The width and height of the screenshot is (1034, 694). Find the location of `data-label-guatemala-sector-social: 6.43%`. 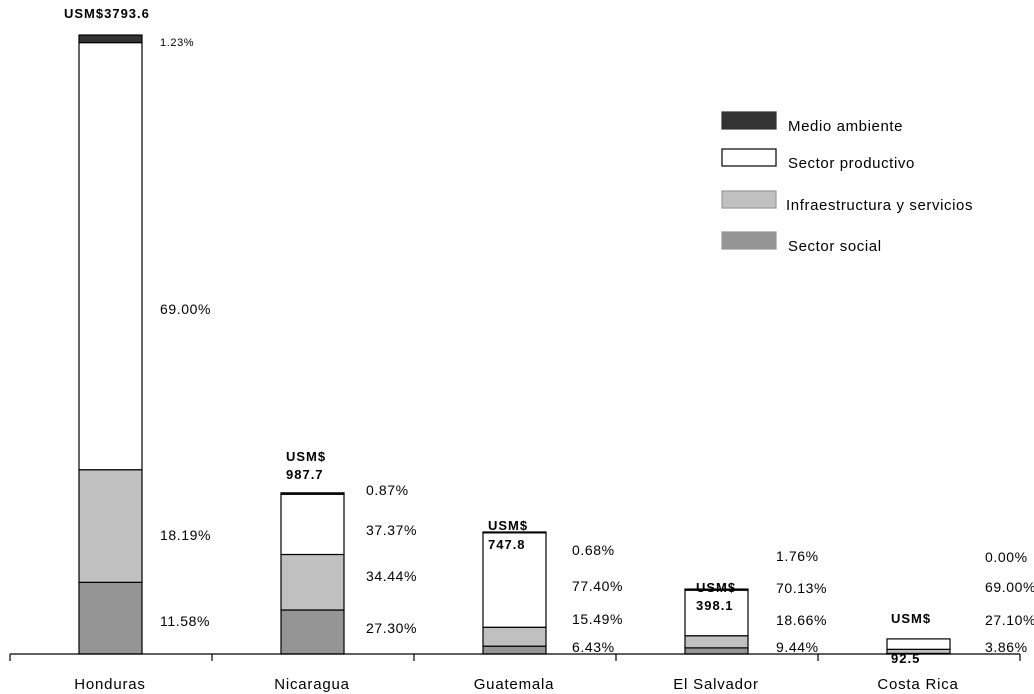

data-label-guatemala-sector-social: 6.43% is located at coordinates (593, 647).